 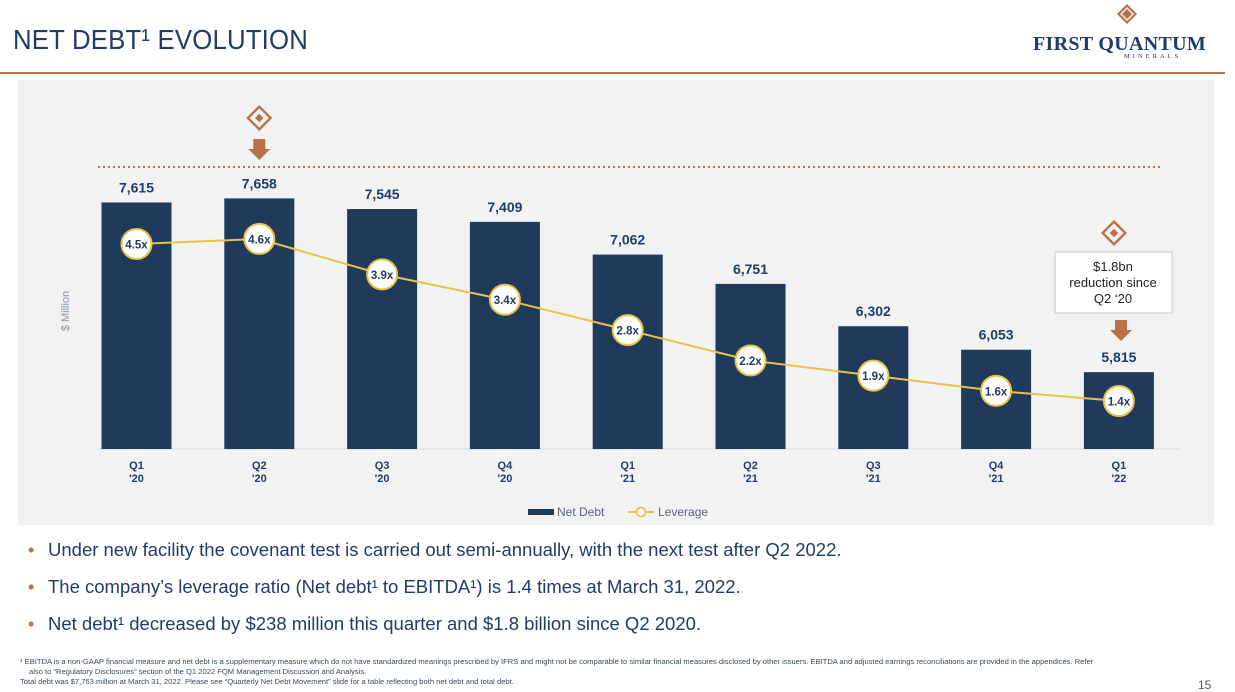 I want to click on annotation-text: $1.8bn, so click(x=1113, y=266).